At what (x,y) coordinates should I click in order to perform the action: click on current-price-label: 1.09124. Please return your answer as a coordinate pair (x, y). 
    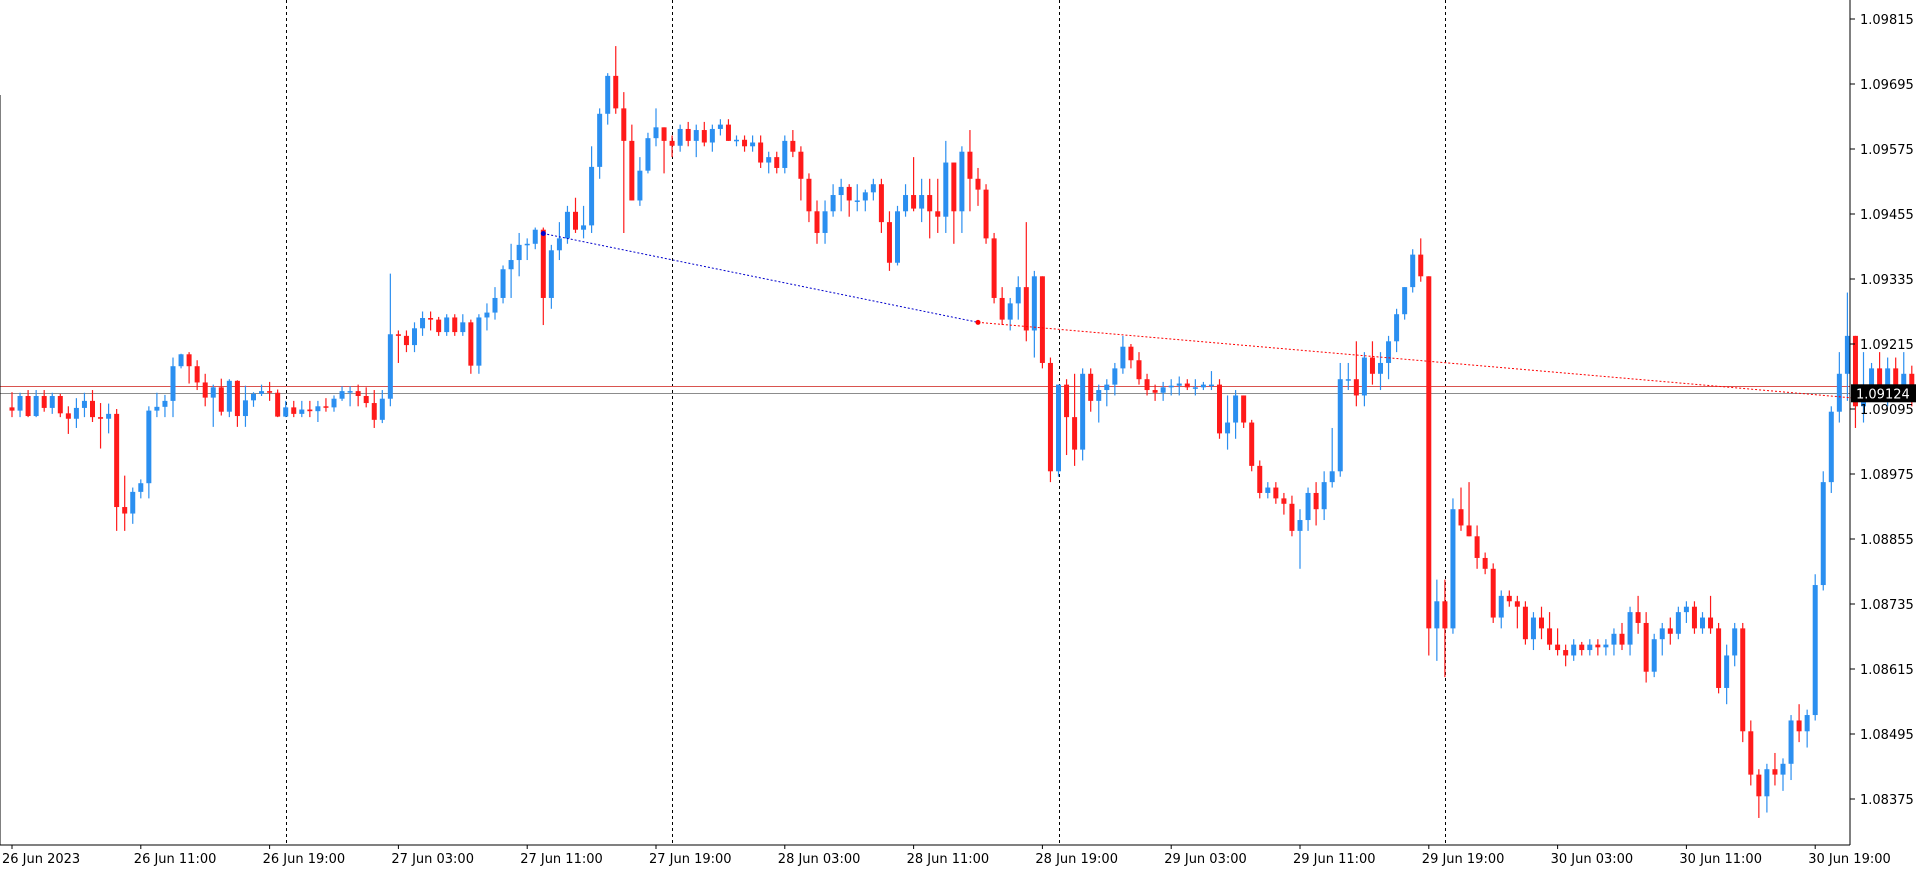
    Looking at the image, I should click on (1883, 394).